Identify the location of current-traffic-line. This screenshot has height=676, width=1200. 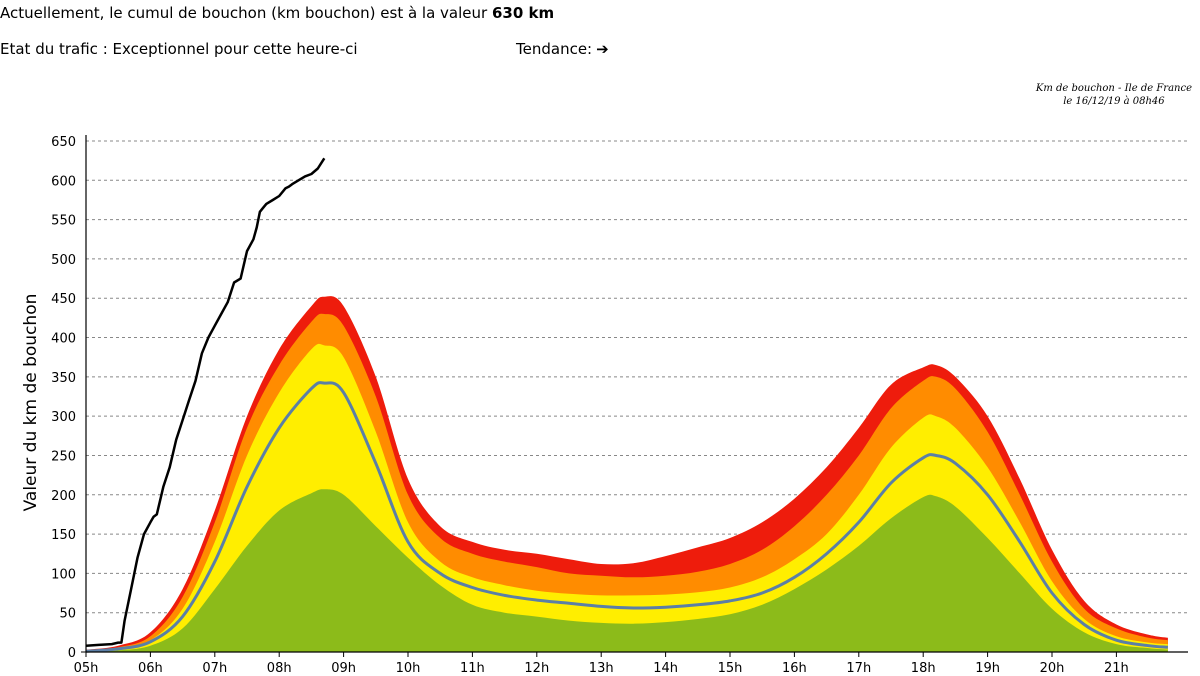
(205, 402).